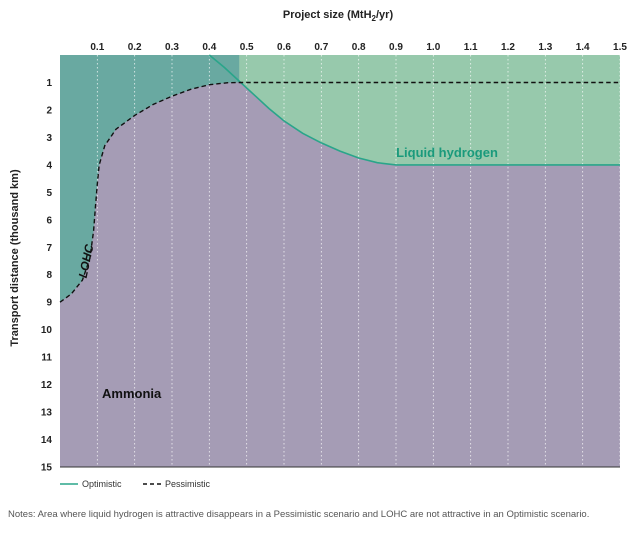 The width and height of the screenshot is (641, 537). Describe the element at coordinates (247, 47) in the screenshot. I see `x-tick-label: 0.5` at that location.